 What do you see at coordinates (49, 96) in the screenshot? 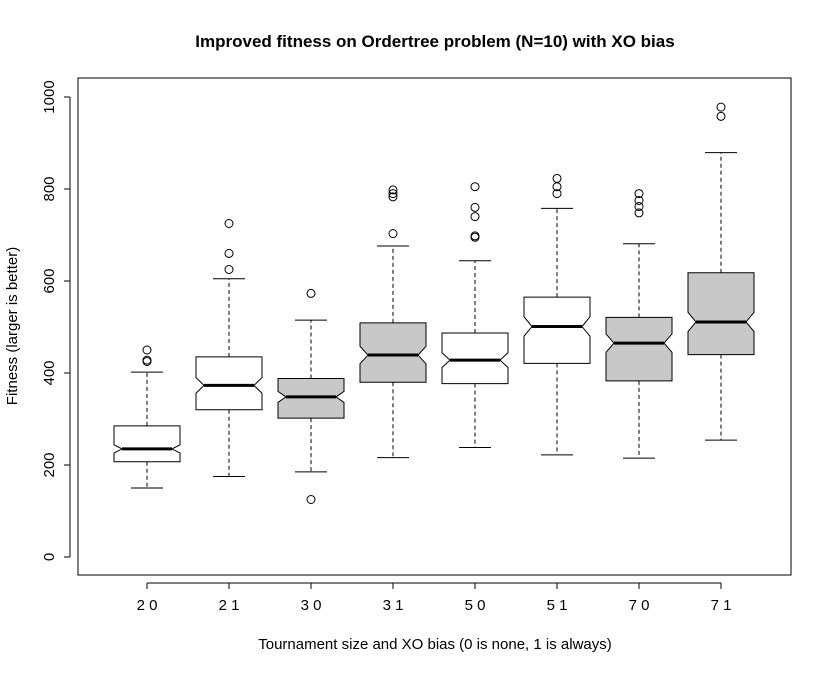
I see `y-tick-label: 1000` at bounding box center [49, 96].